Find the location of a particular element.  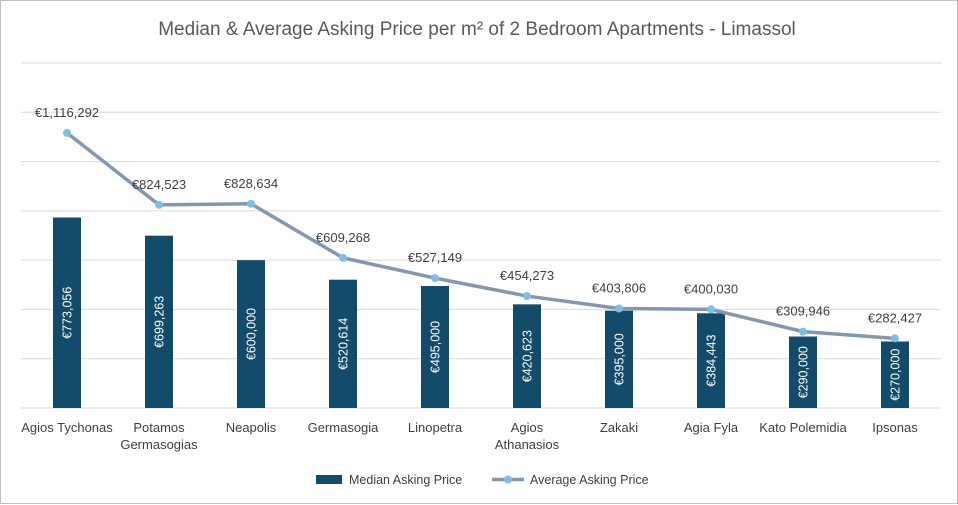

line-data-label: €403,806 is located at coordinates (619, 287).